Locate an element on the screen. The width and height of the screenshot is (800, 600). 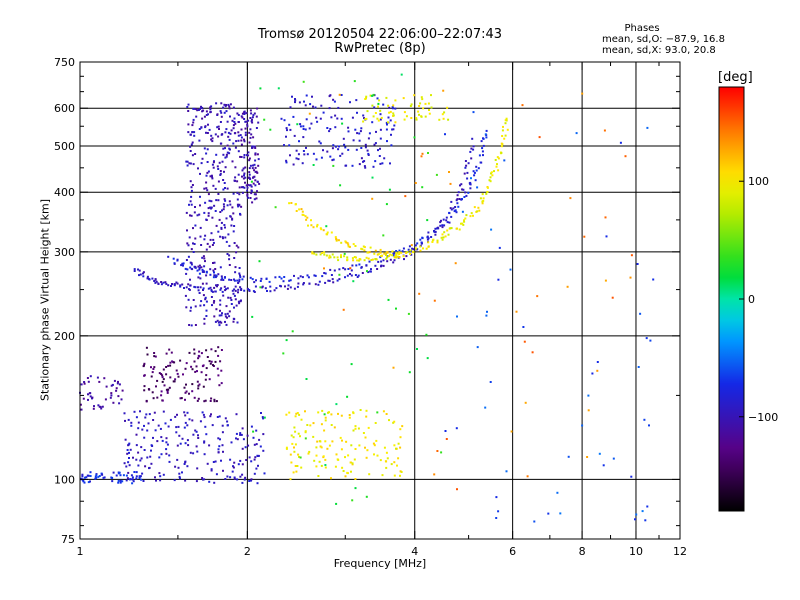
y-tick-label: 500 is located at coordinates (64, 146).